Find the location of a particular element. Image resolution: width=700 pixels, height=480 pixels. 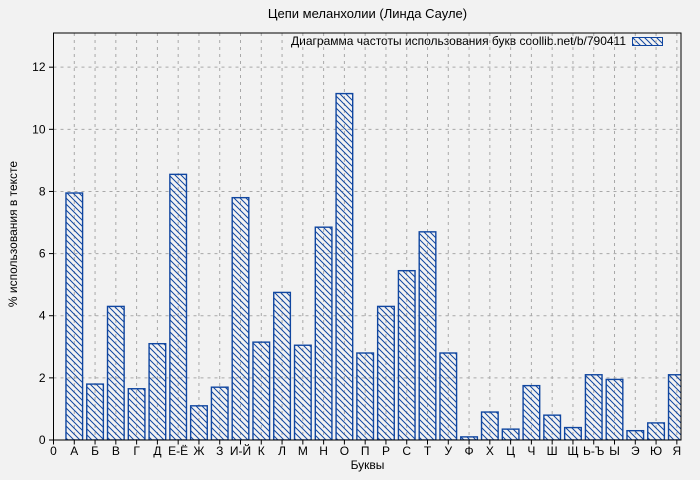

x-tick-label: И-Й is located at coordinates (240, 450).